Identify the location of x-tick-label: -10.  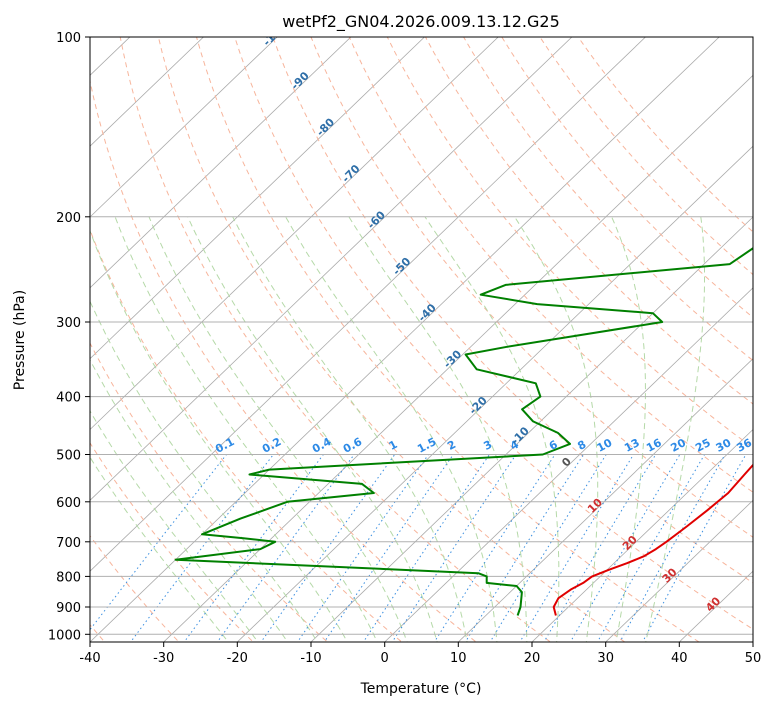
(310, 658).